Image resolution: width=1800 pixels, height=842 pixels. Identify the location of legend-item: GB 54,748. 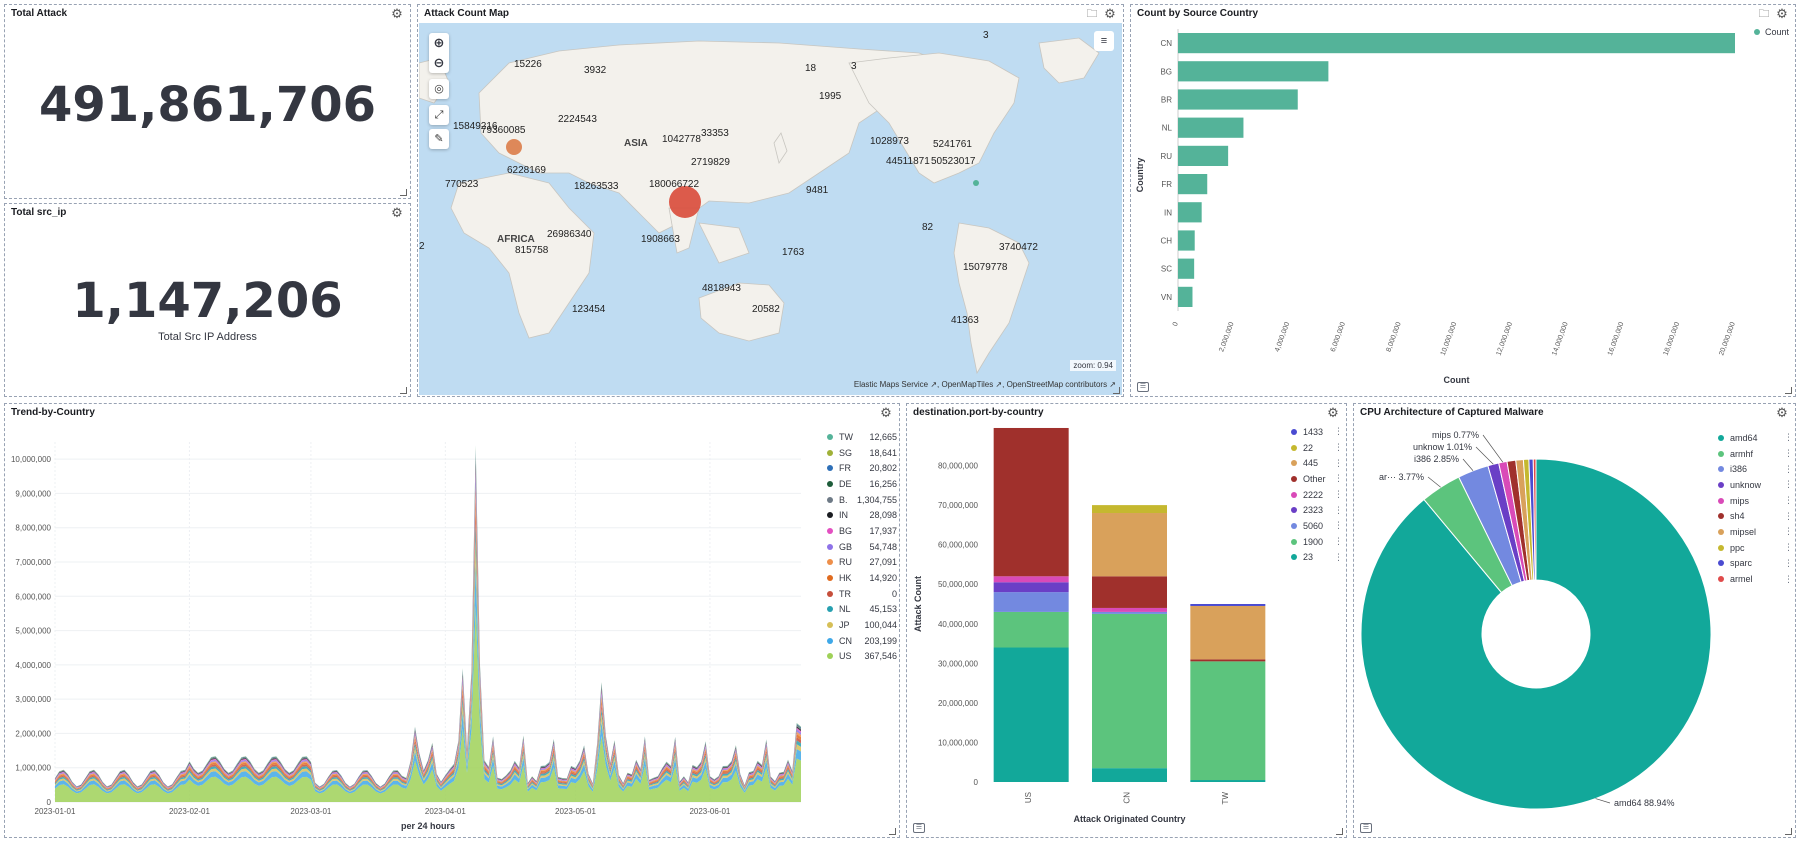
(862, 547).